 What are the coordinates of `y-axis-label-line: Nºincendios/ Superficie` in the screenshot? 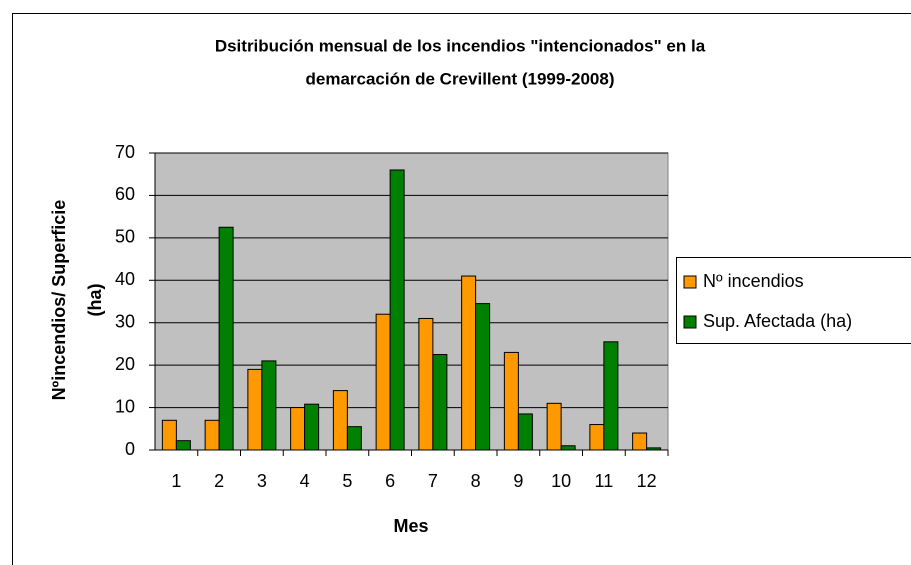 It's located at (59, 300).